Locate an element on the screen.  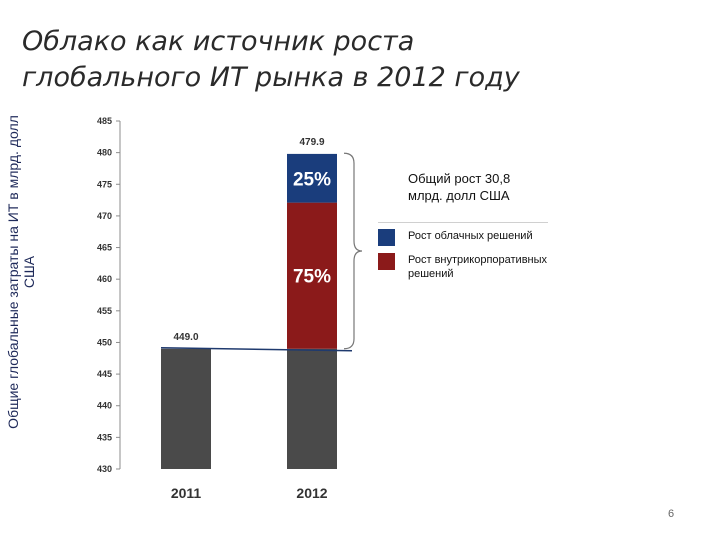
page-number: 6 is located at coordinates (671, 514).